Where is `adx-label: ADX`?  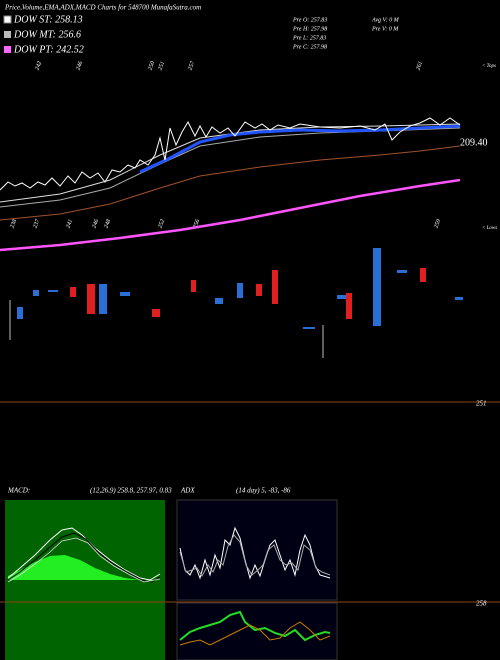
adx-label: ADX is located at coordinates (187, 491).